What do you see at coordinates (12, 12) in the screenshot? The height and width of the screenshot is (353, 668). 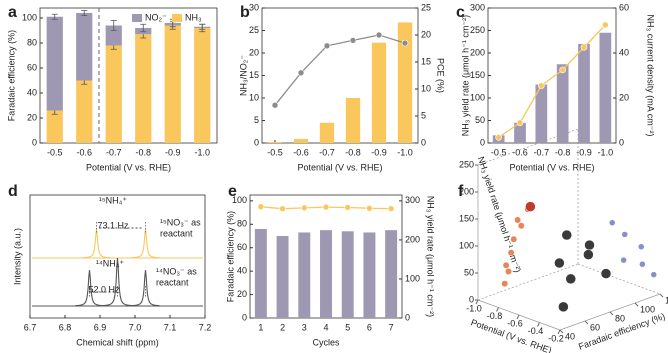 I see `panel-label: a` at bounding box center [12, 12].